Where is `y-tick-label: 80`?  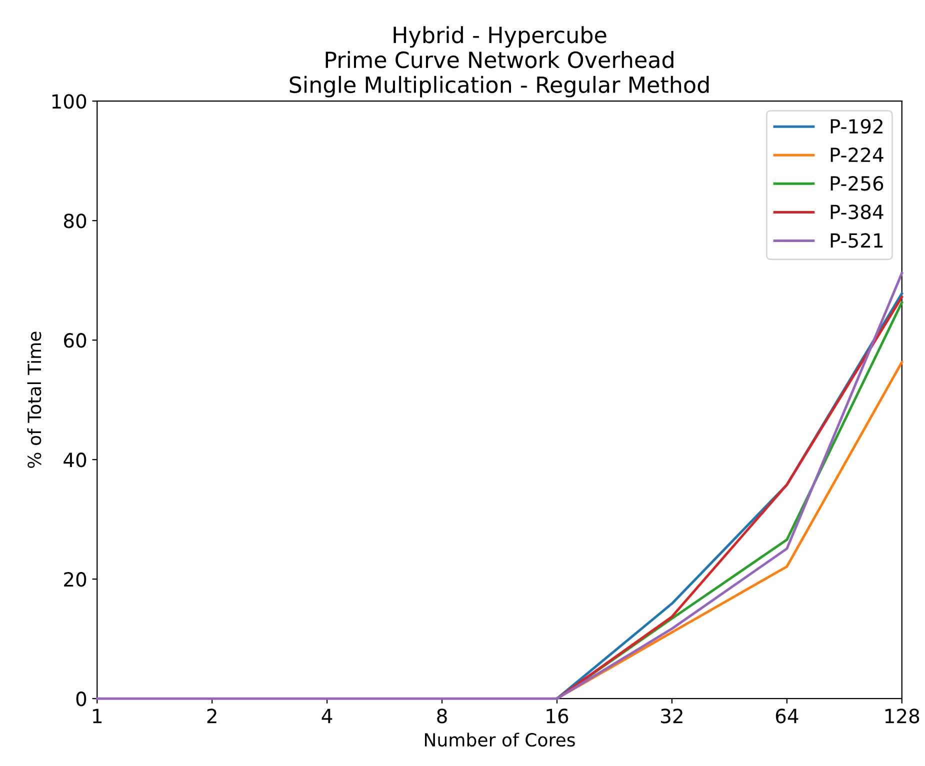
y-tick-label: 80 is located at coordinates (75, 221).